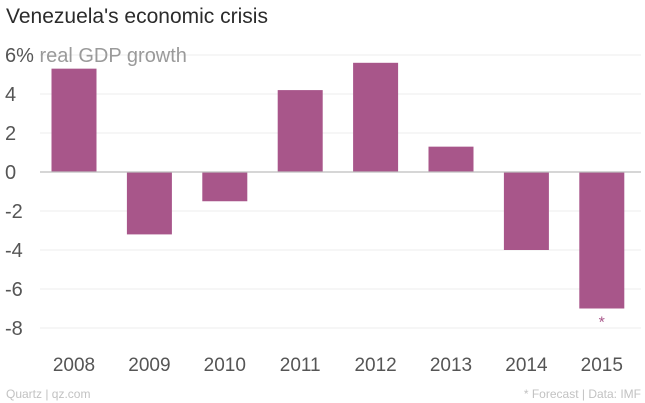  I want to click on forecast-marker: *, so click(602, 323).